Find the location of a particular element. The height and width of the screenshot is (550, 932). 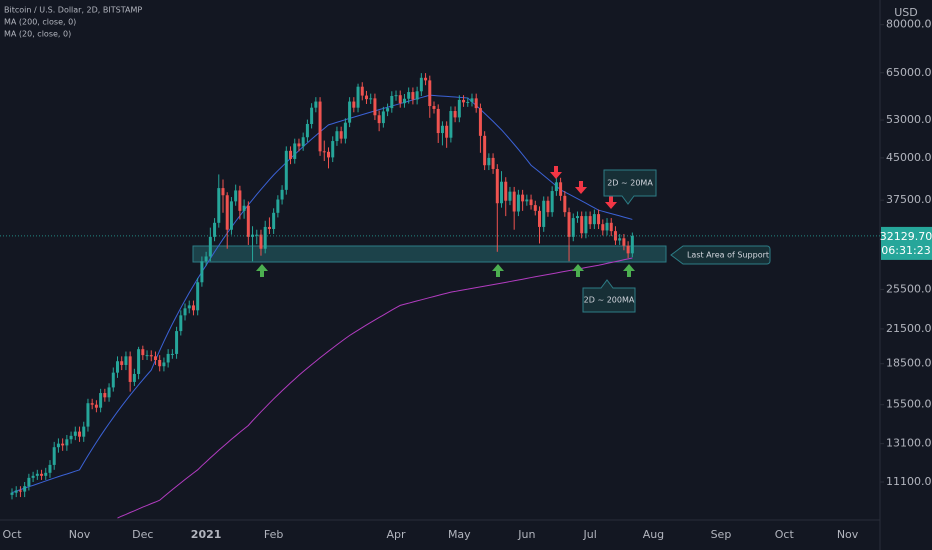

x-tick-label: Feb is located at coordinates (273, 534).